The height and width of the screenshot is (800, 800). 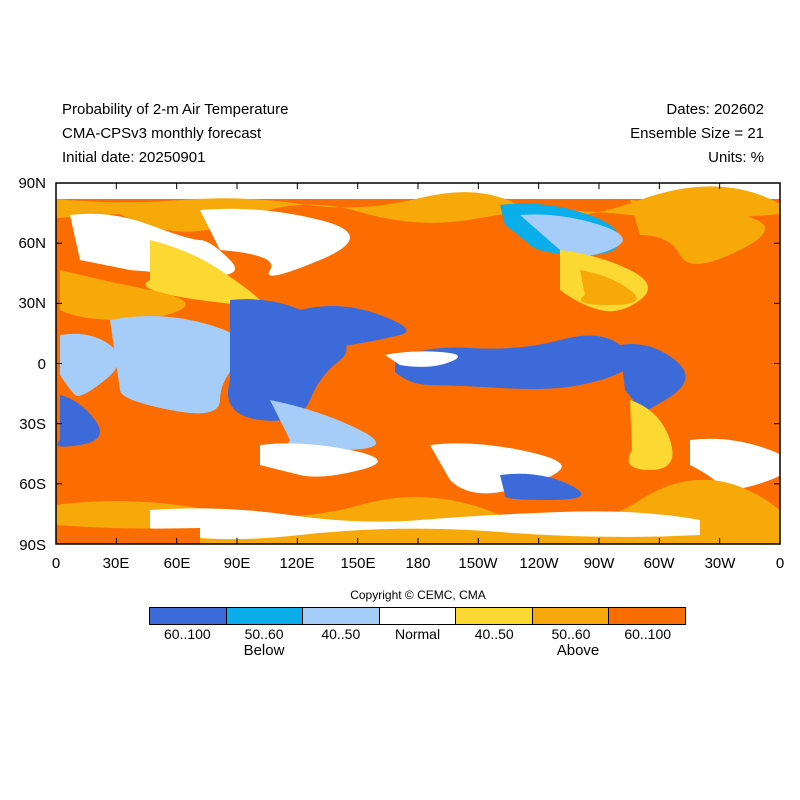 What do you see at coordinates (697, 232) in the screenshot?
I see `greenland-patch` at bounding box center [697, 232].